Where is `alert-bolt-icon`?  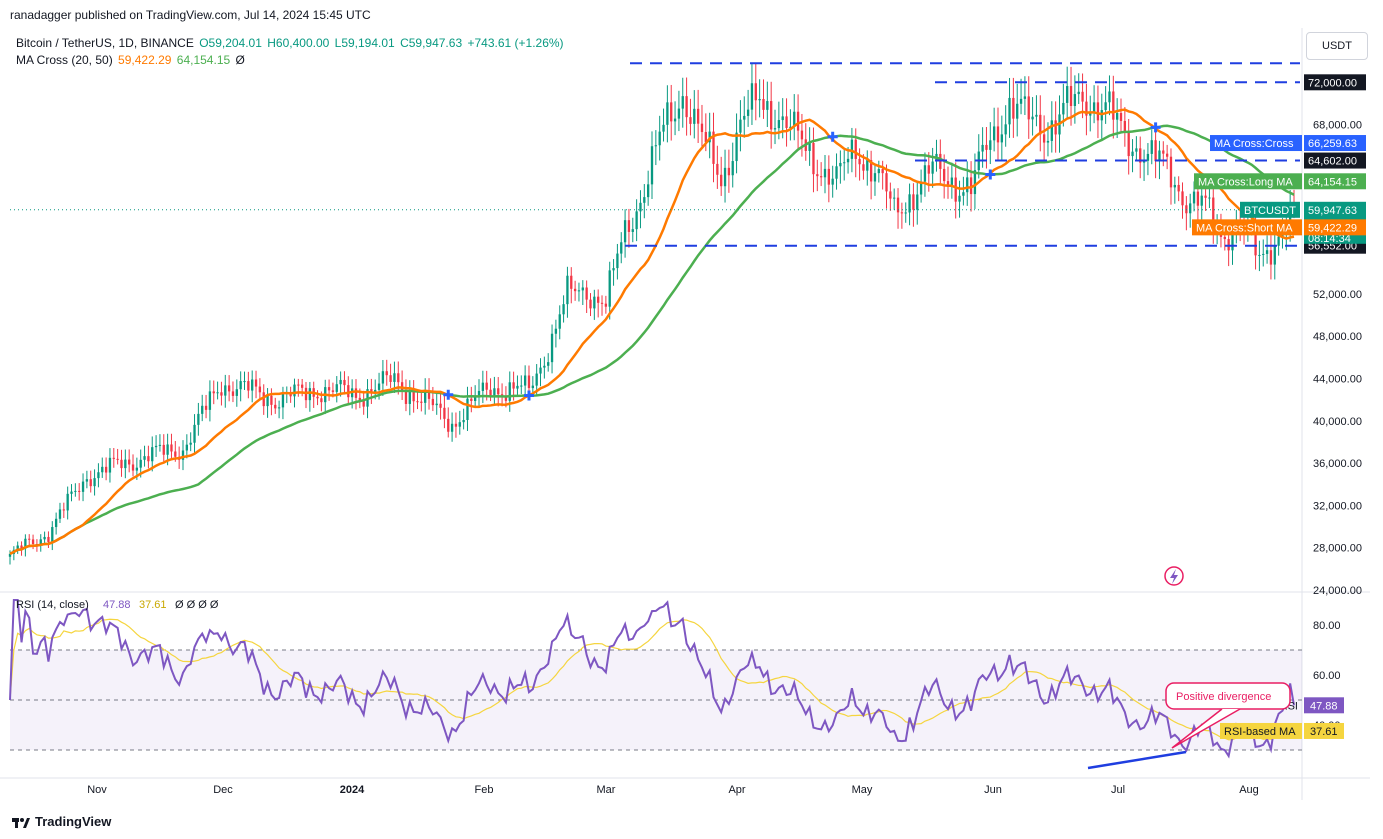 alert-bolt-icon is located at coordinates (1174, 576).